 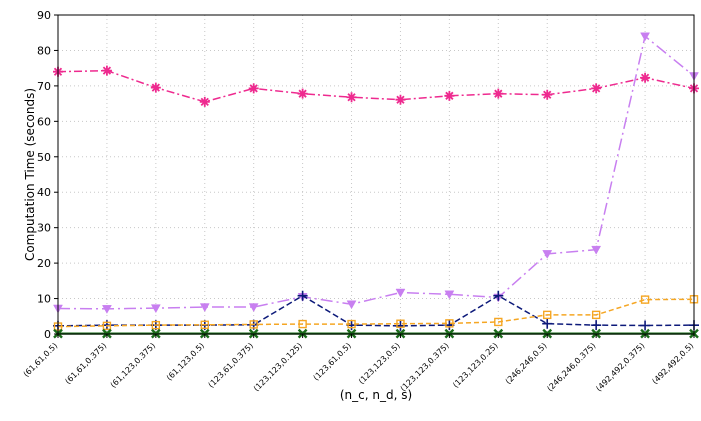 What do you see at coordinates (672, 363) in the screenshot?
I see `x-tick-label-13: (492,492,0.5)` at bounding box center [672, 363].